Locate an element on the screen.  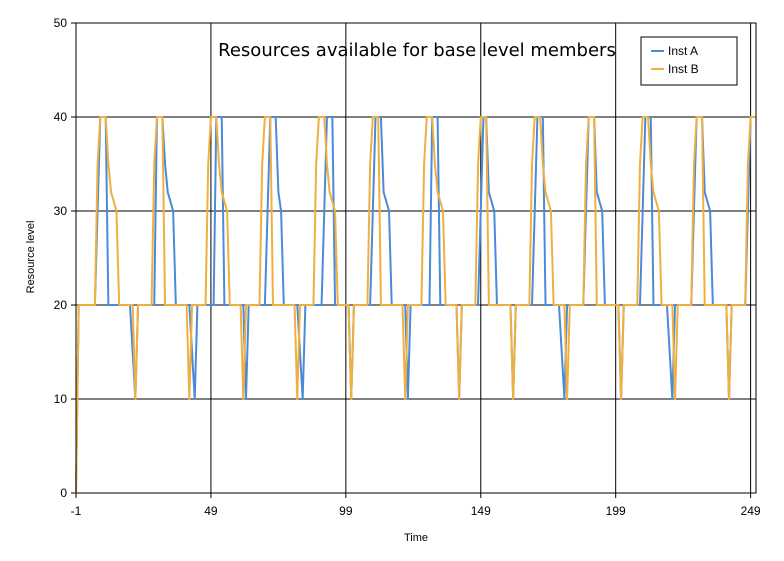
y-tick-label: 0 is located at coordinates (63, 493).